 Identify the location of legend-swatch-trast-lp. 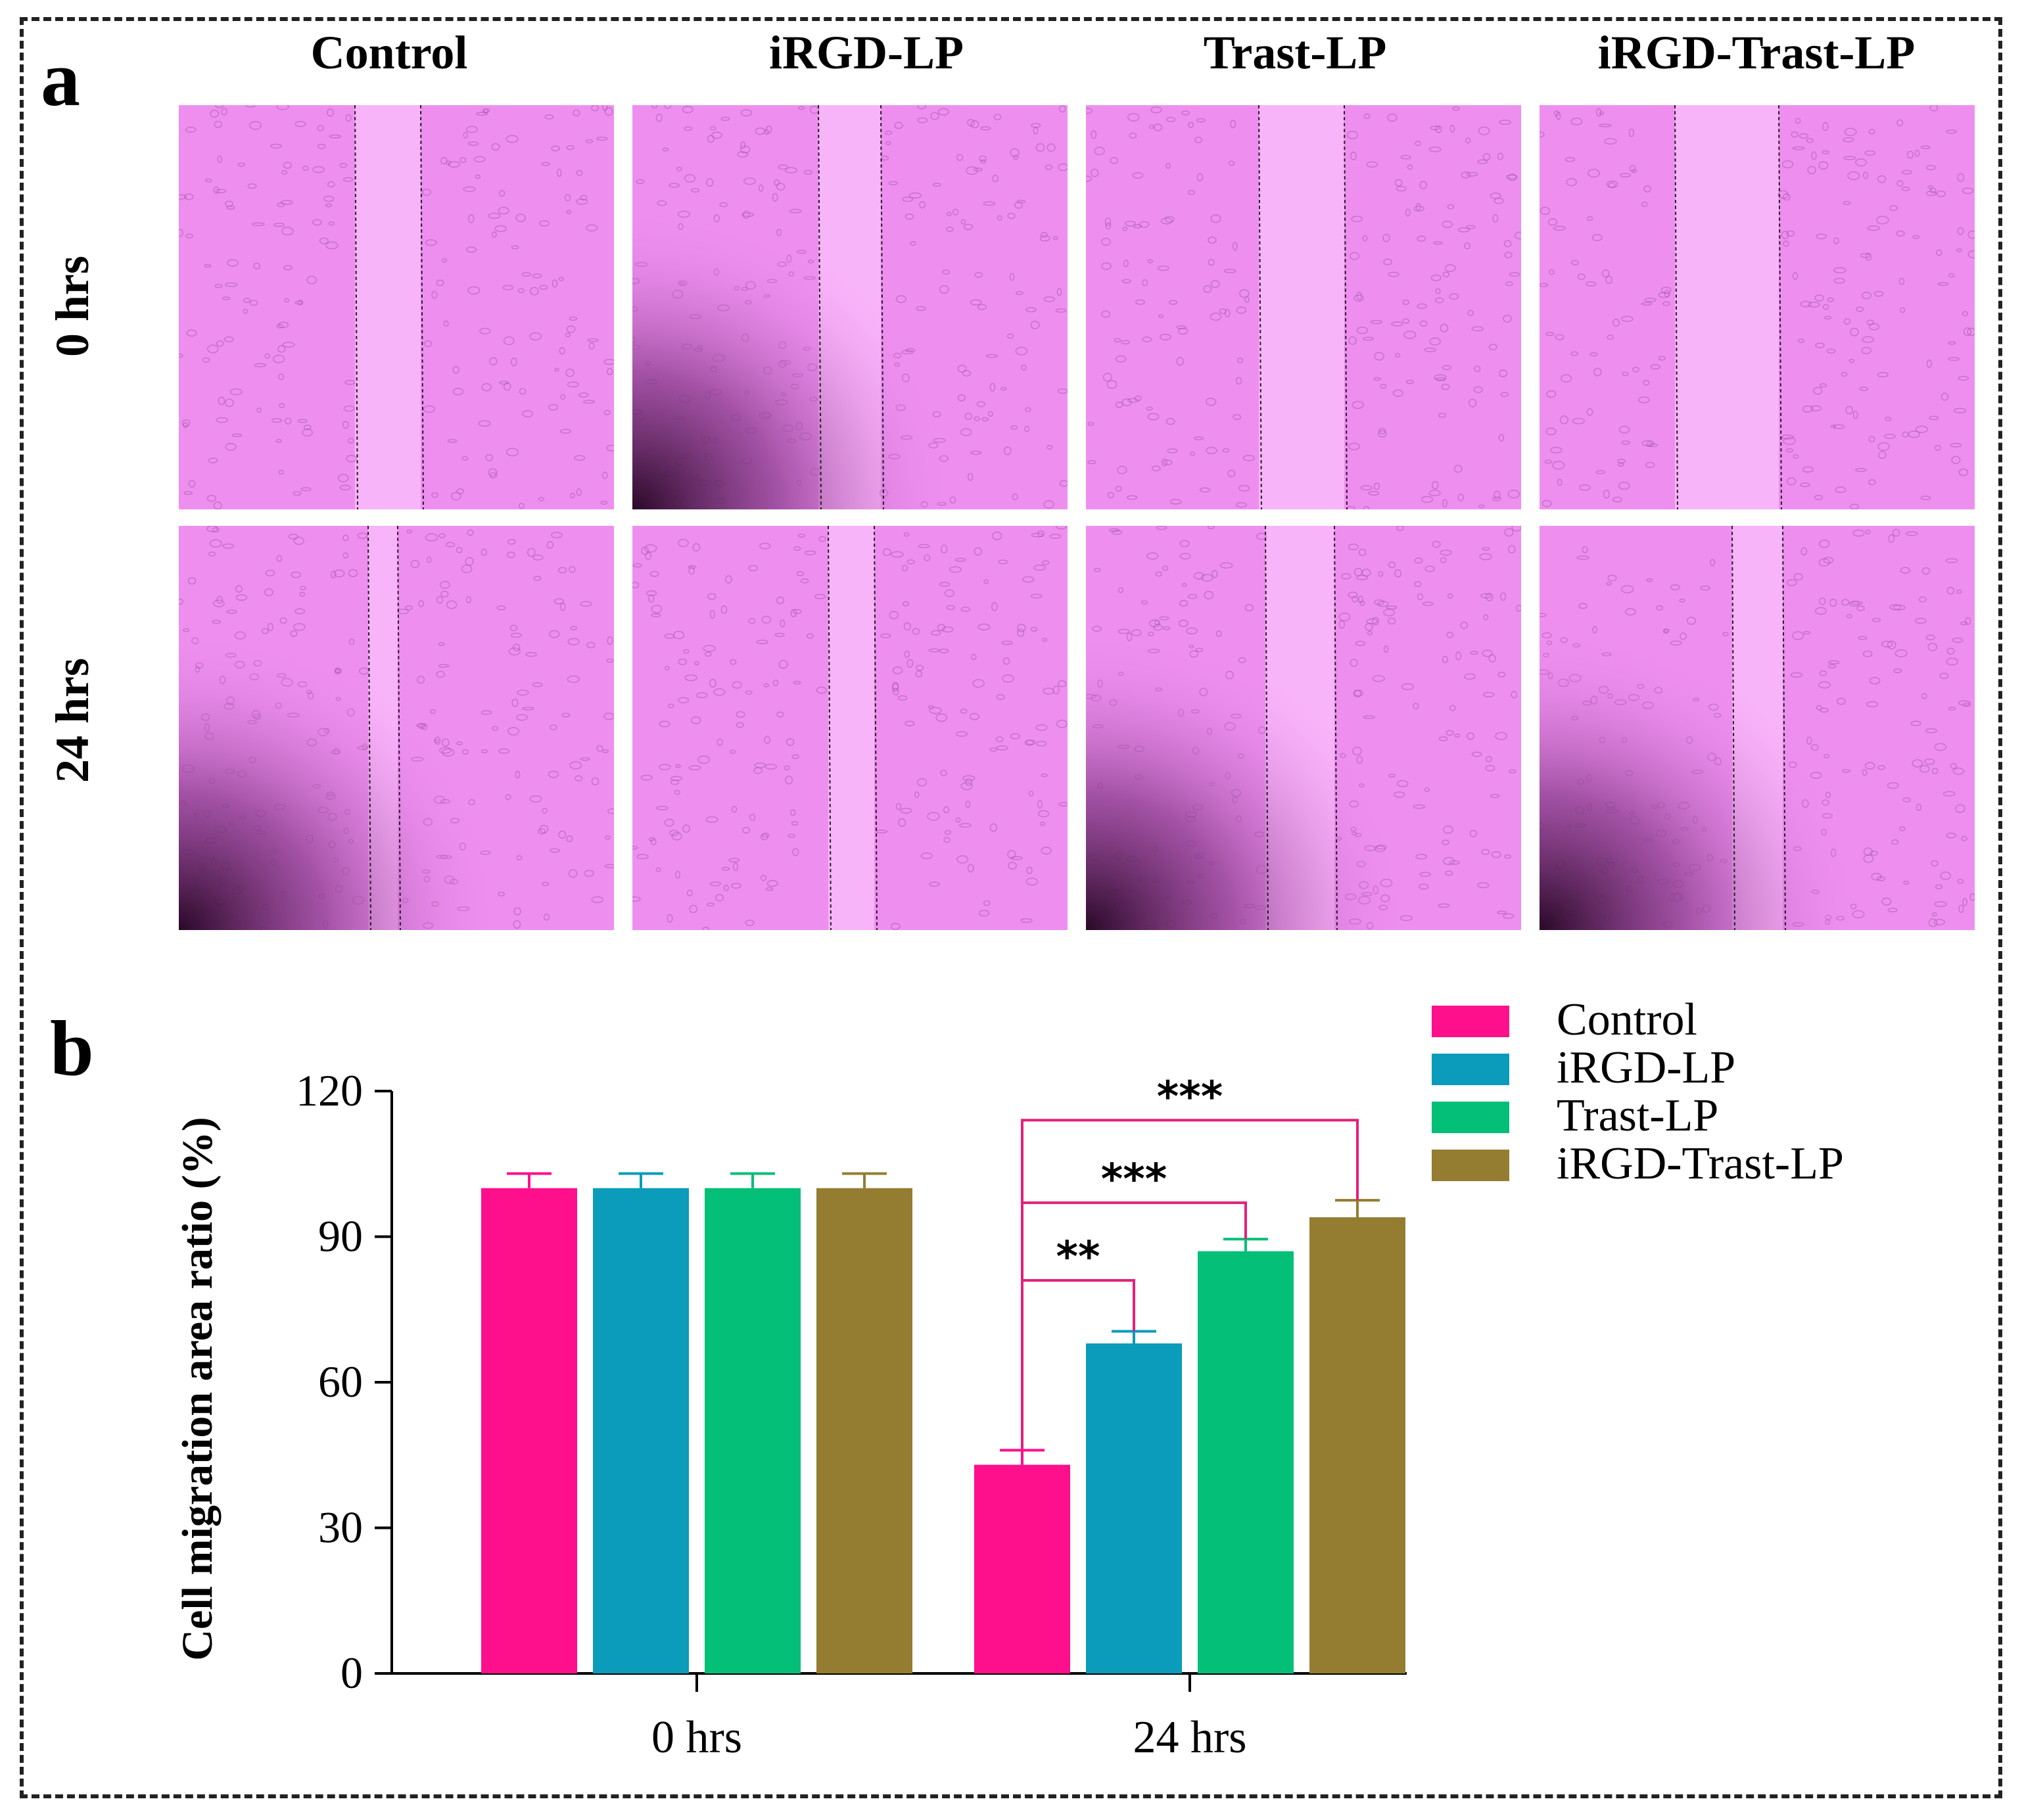
(1470, 1117).